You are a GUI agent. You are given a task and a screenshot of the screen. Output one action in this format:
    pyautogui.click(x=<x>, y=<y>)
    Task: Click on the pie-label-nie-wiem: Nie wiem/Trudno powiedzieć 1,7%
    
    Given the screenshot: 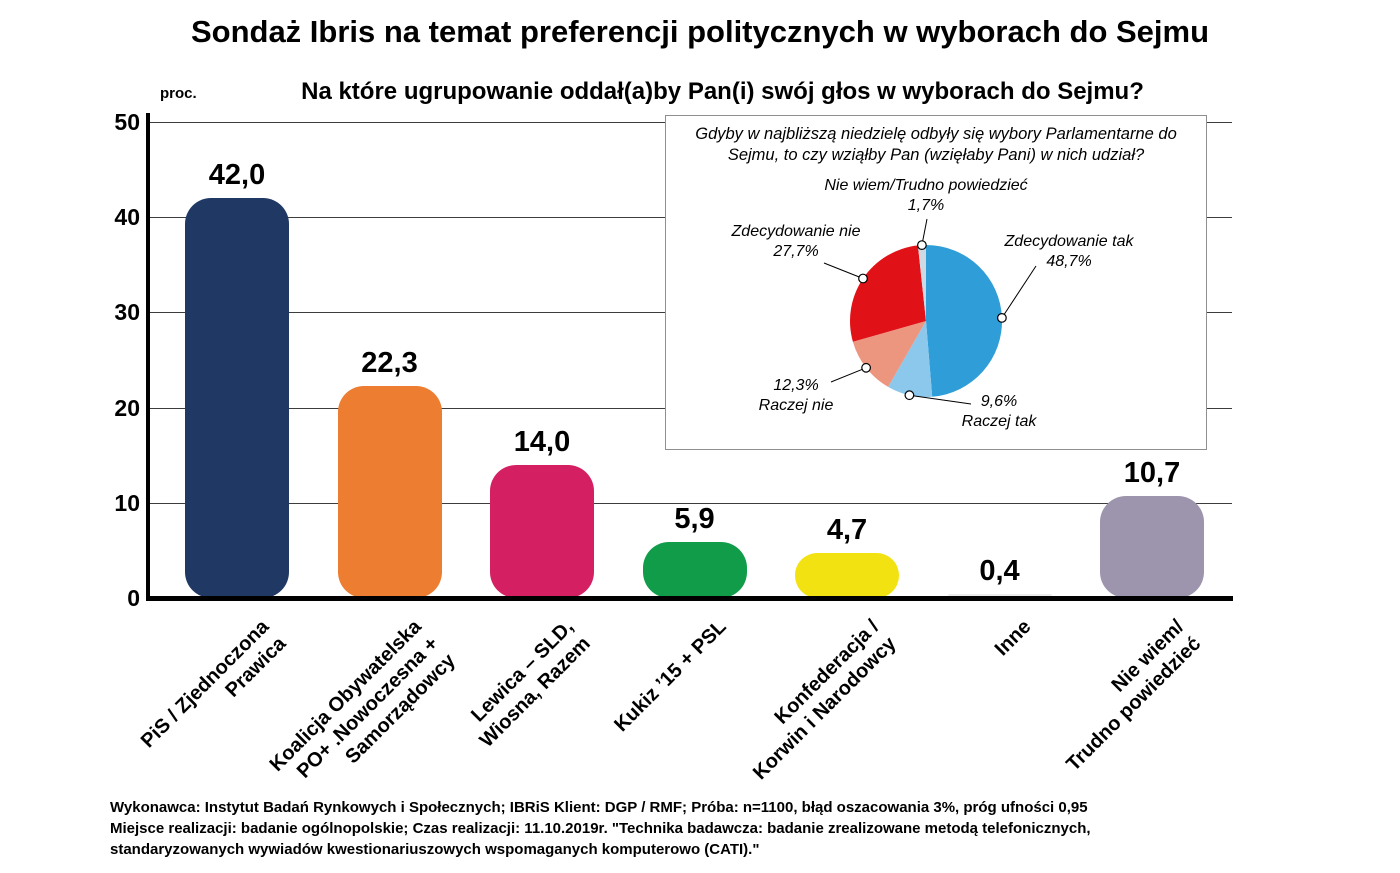 What is the action you would take?
    pyautogui.click(x=926, y=196)
    